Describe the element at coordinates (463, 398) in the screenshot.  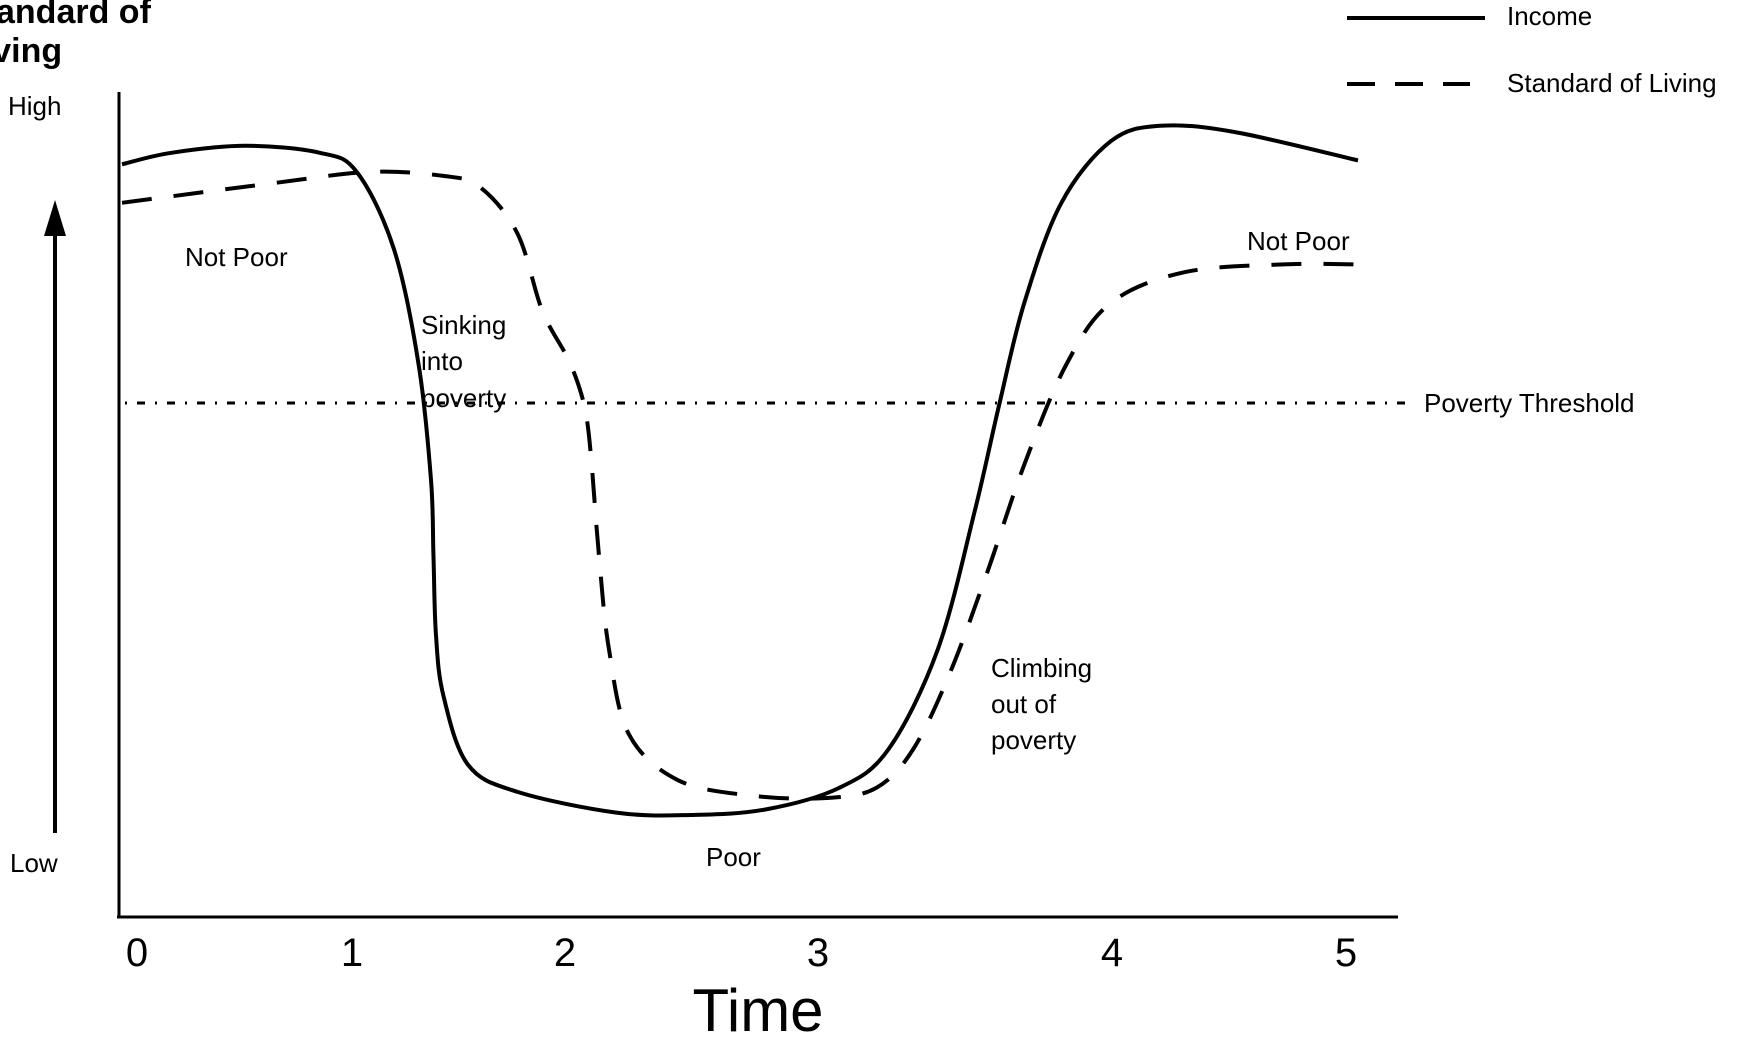
I see `annotation-sinking-line-3: poverty` at that location.